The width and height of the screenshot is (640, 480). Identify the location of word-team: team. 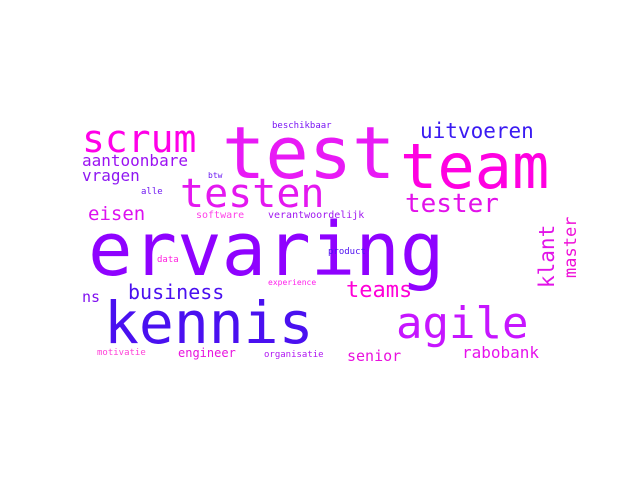
(474, 166).